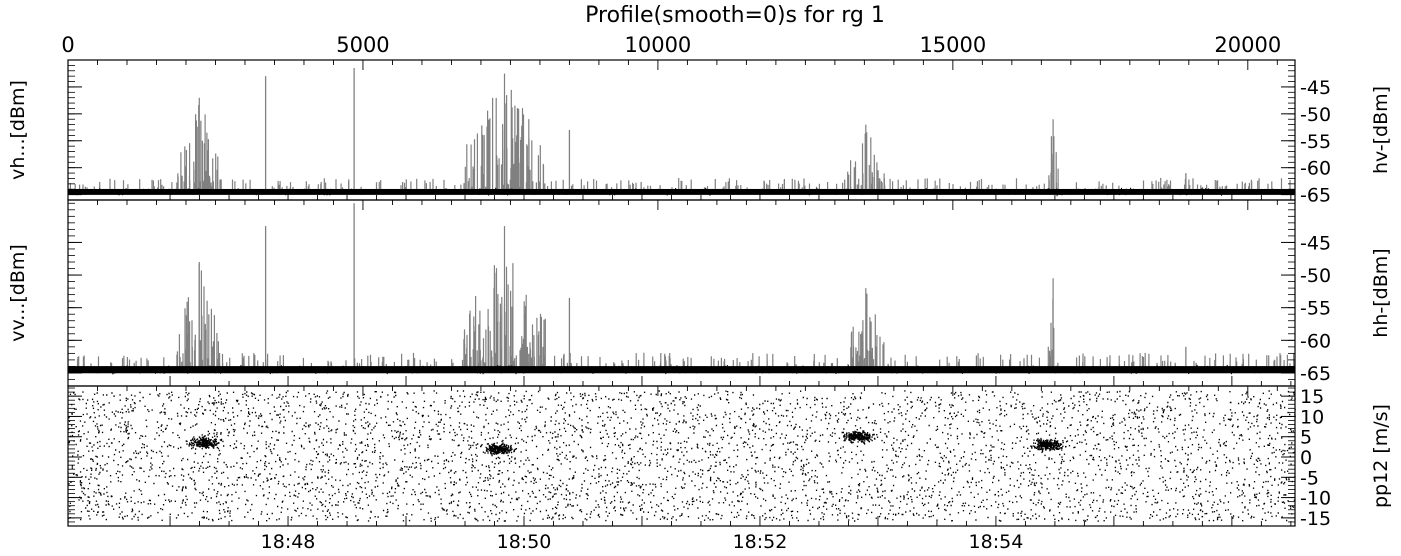  I want to click on xtick-label-top: 15000, so click(952, 45).